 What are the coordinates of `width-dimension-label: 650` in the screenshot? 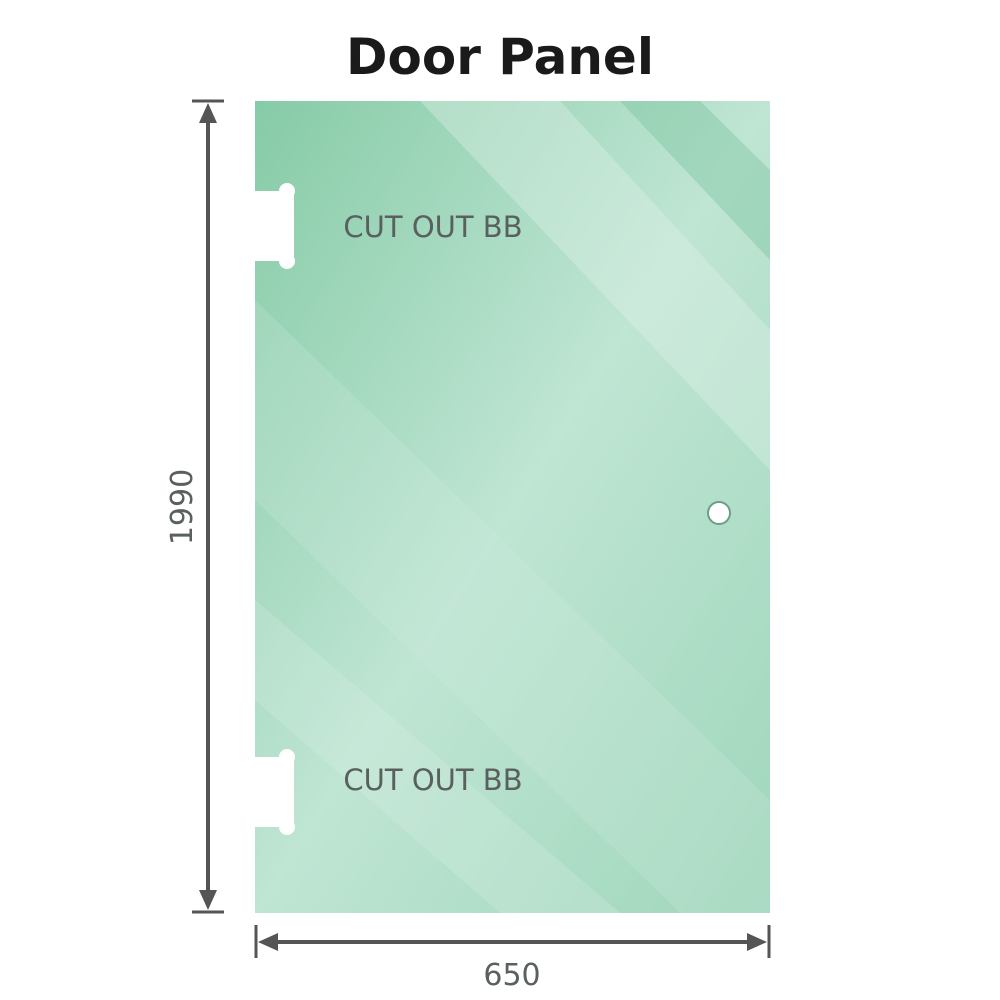 It's located at (511, 975).